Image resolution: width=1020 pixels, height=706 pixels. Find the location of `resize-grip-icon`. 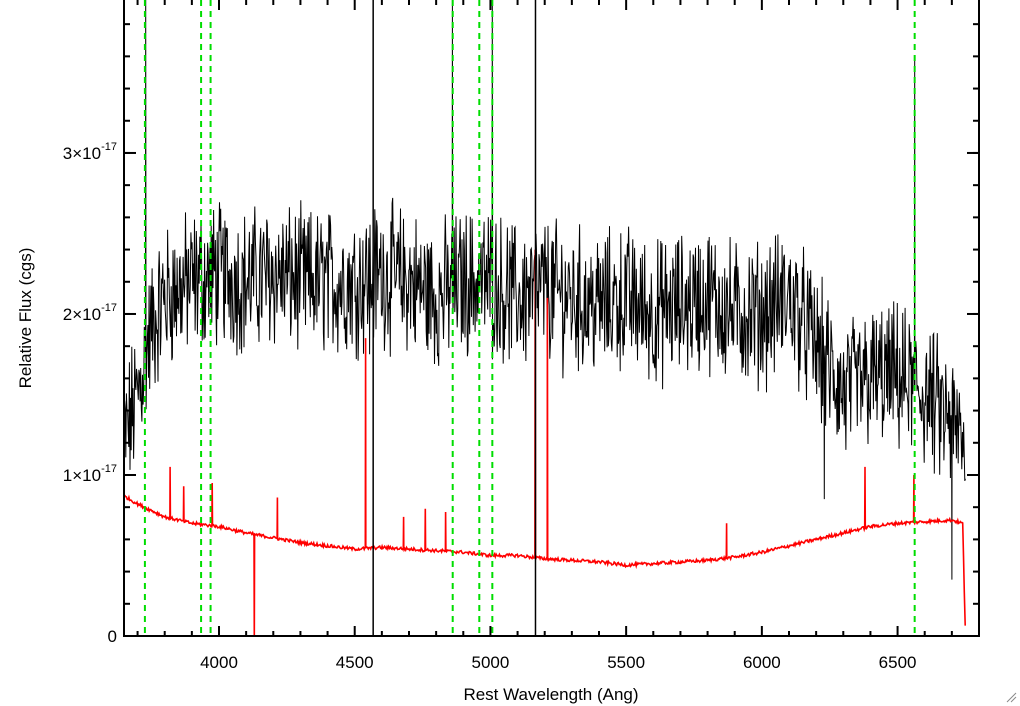

resize-grip-icon is located at coordinates (1011, 697).